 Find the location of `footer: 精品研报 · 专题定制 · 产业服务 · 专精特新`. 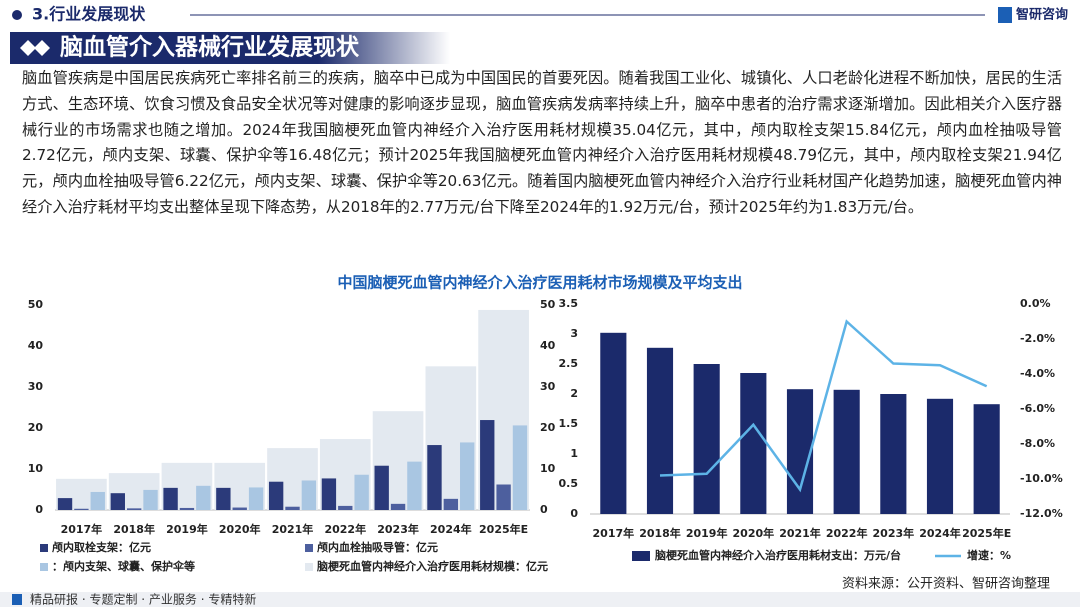

footer: 精品研报 · 专题定制 · 产业服务 · 专精特新 is located at coordinates (143, 599).